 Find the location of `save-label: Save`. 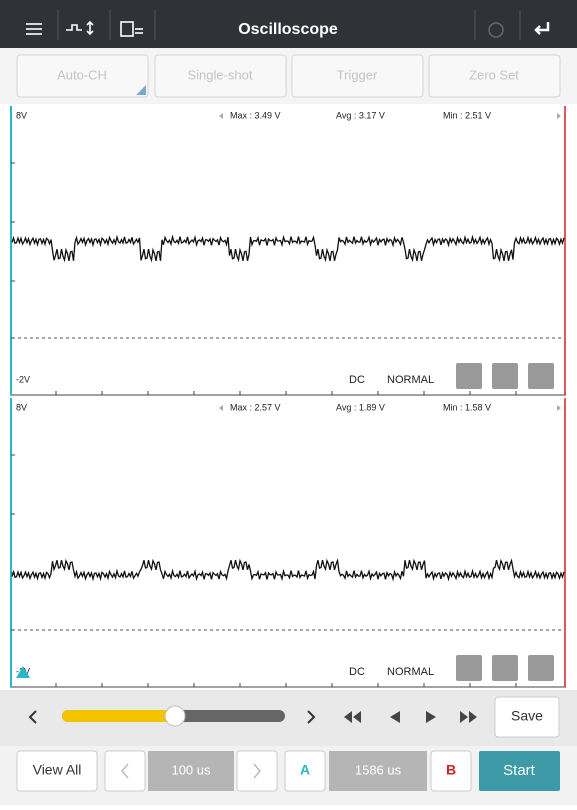

save-label: Save is located at coordinates (527, 716).